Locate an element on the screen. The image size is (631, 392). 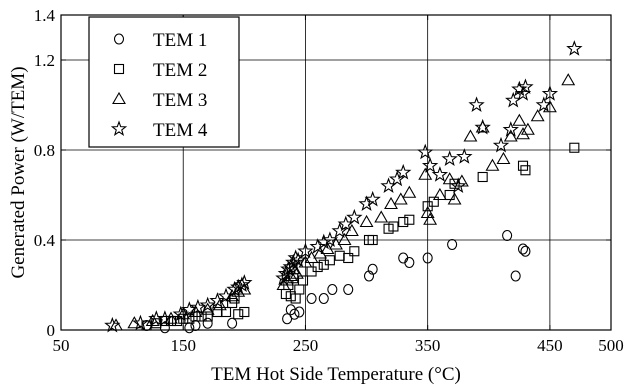
legend-star-icon is located at coordinates (119, 128).